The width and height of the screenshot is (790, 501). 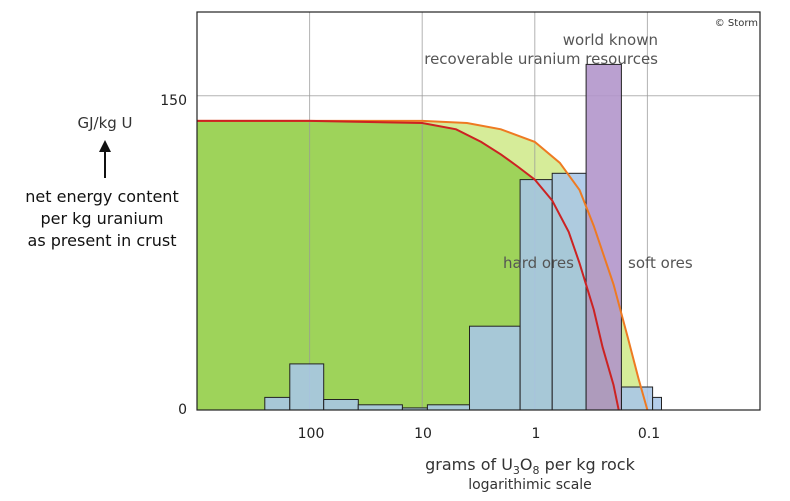 I want to click on hard-ores-label: hard ores, so click(x=538, y=263).